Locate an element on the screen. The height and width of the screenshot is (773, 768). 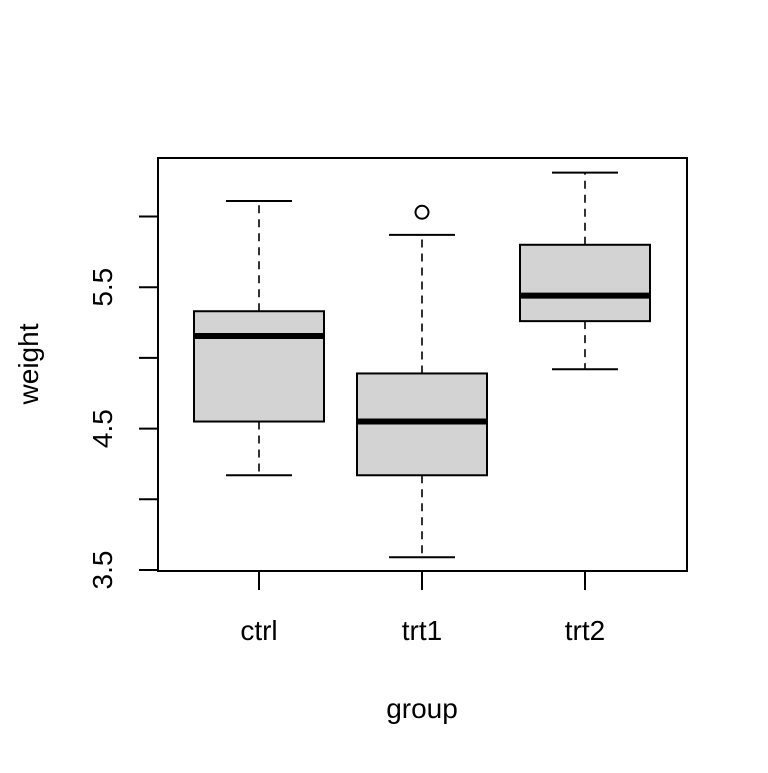
x-tick-label: trt2 is located at coordinates (585, 630).